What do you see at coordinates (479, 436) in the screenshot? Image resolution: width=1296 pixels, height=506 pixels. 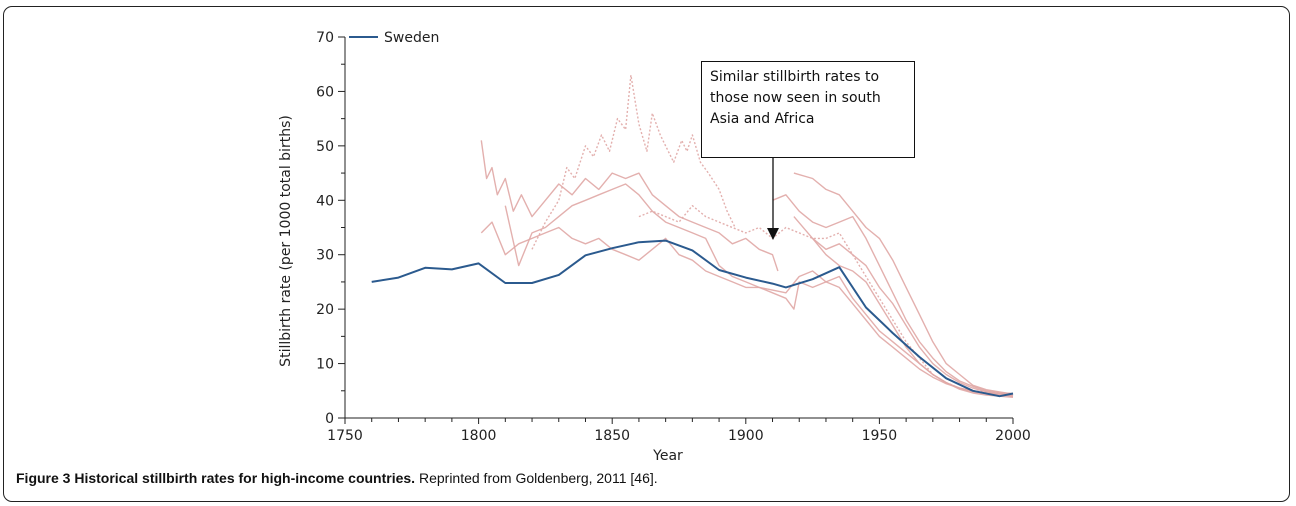 I see `x-tick-label: 1800` at bounding box center [479, 436].